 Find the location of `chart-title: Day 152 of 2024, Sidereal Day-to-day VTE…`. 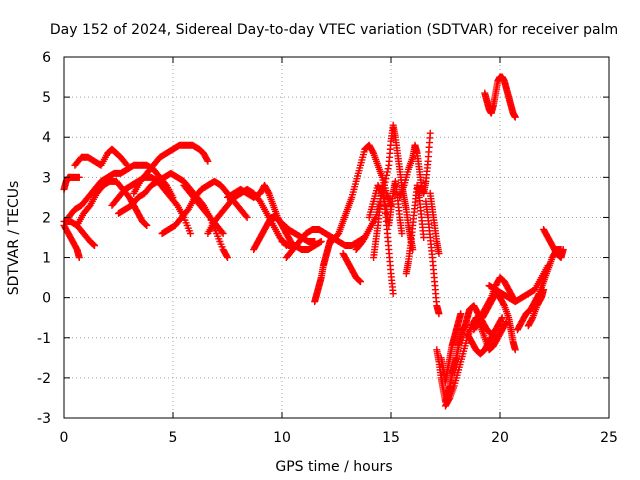

chart-title: Day 152 of 2024, Sidereal Day-to-day VTE… is located at coordinates (334, 30).